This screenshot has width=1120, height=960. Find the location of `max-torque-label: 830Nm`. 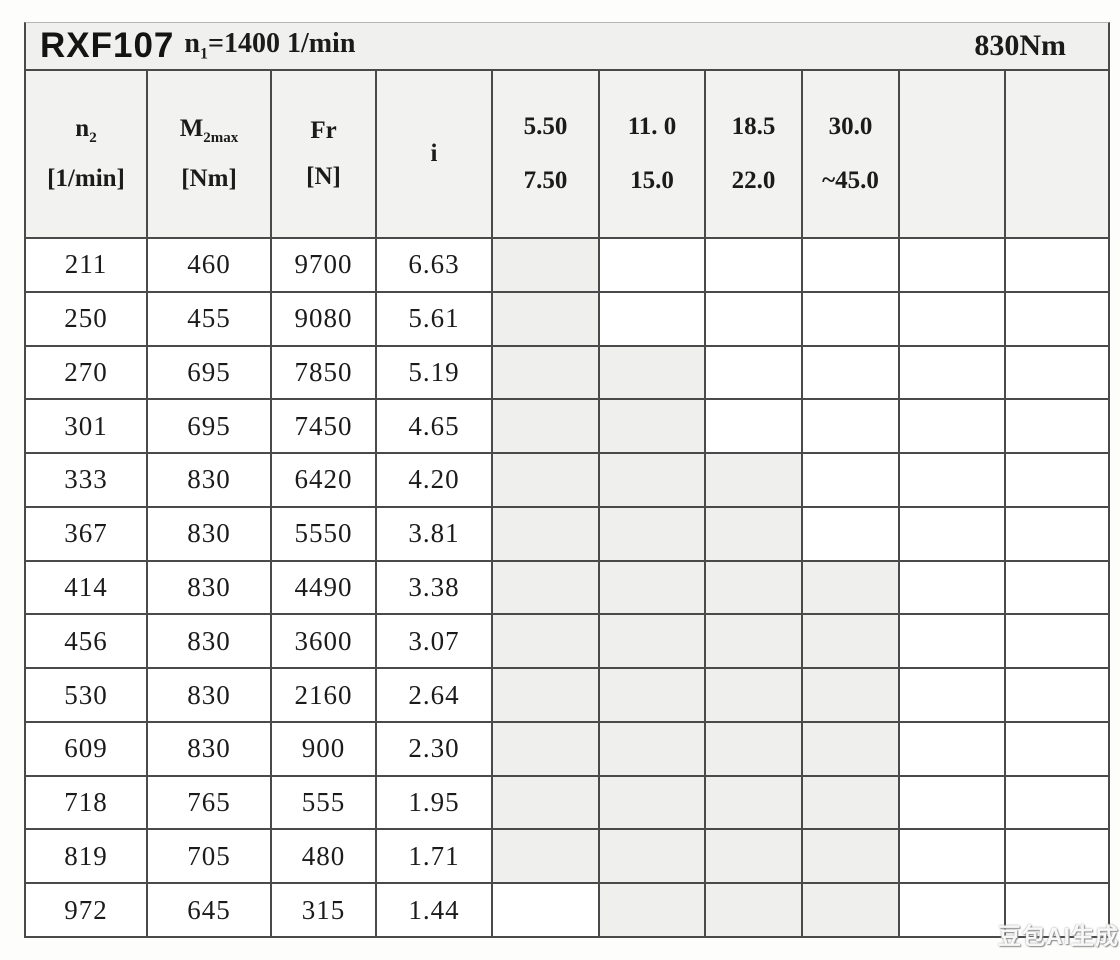

max-torque-label: 830Nm is located at coordinates (1020, 45).